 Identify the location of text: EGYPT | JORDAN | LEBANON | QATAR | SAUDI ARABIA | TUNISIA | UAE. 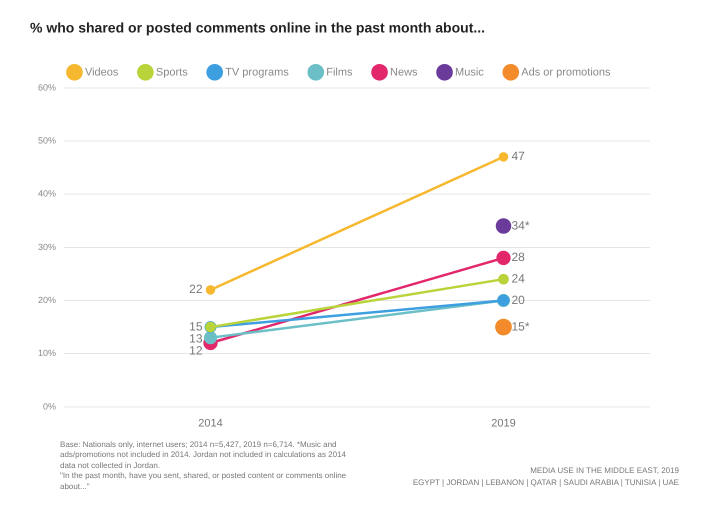
(545, 483).